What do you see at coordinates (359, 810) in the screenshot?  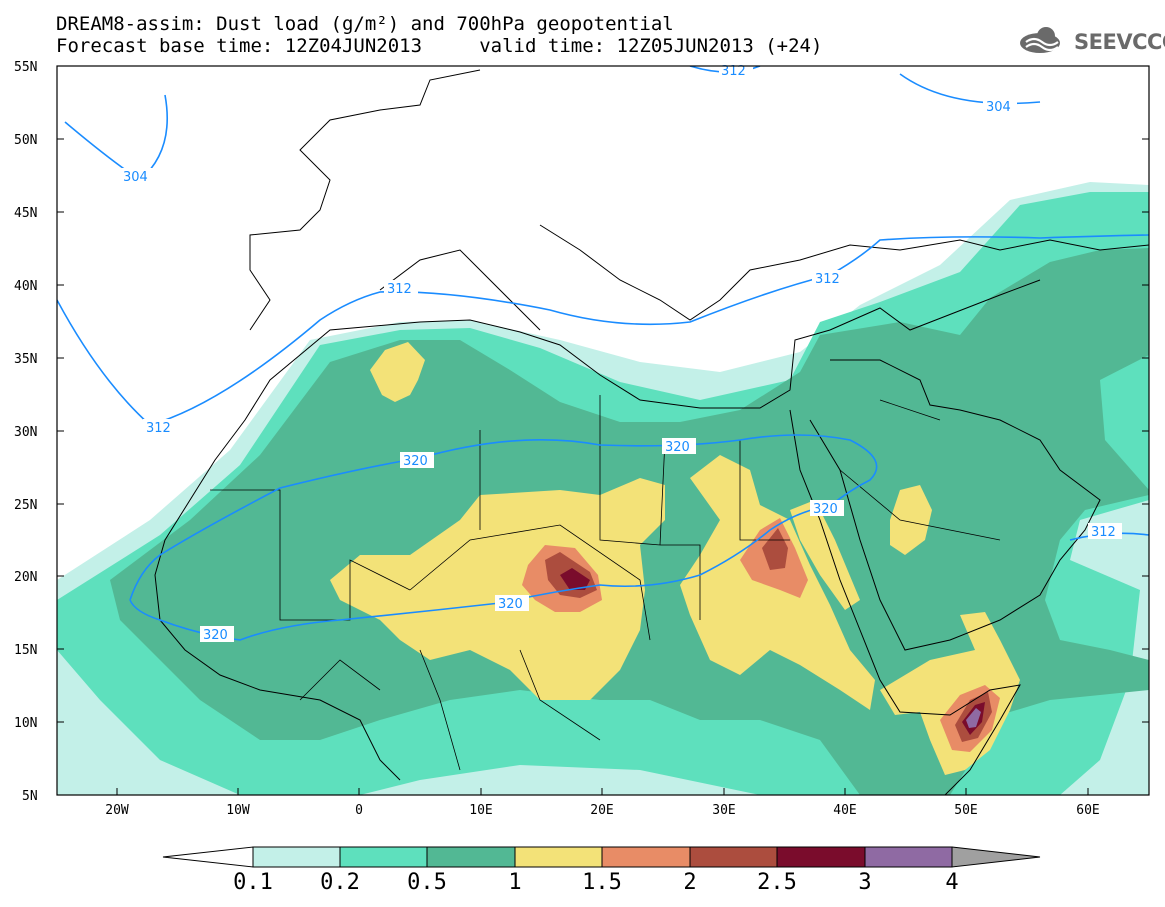 I see `lon-label: 0` at bounding box center [359, 810].